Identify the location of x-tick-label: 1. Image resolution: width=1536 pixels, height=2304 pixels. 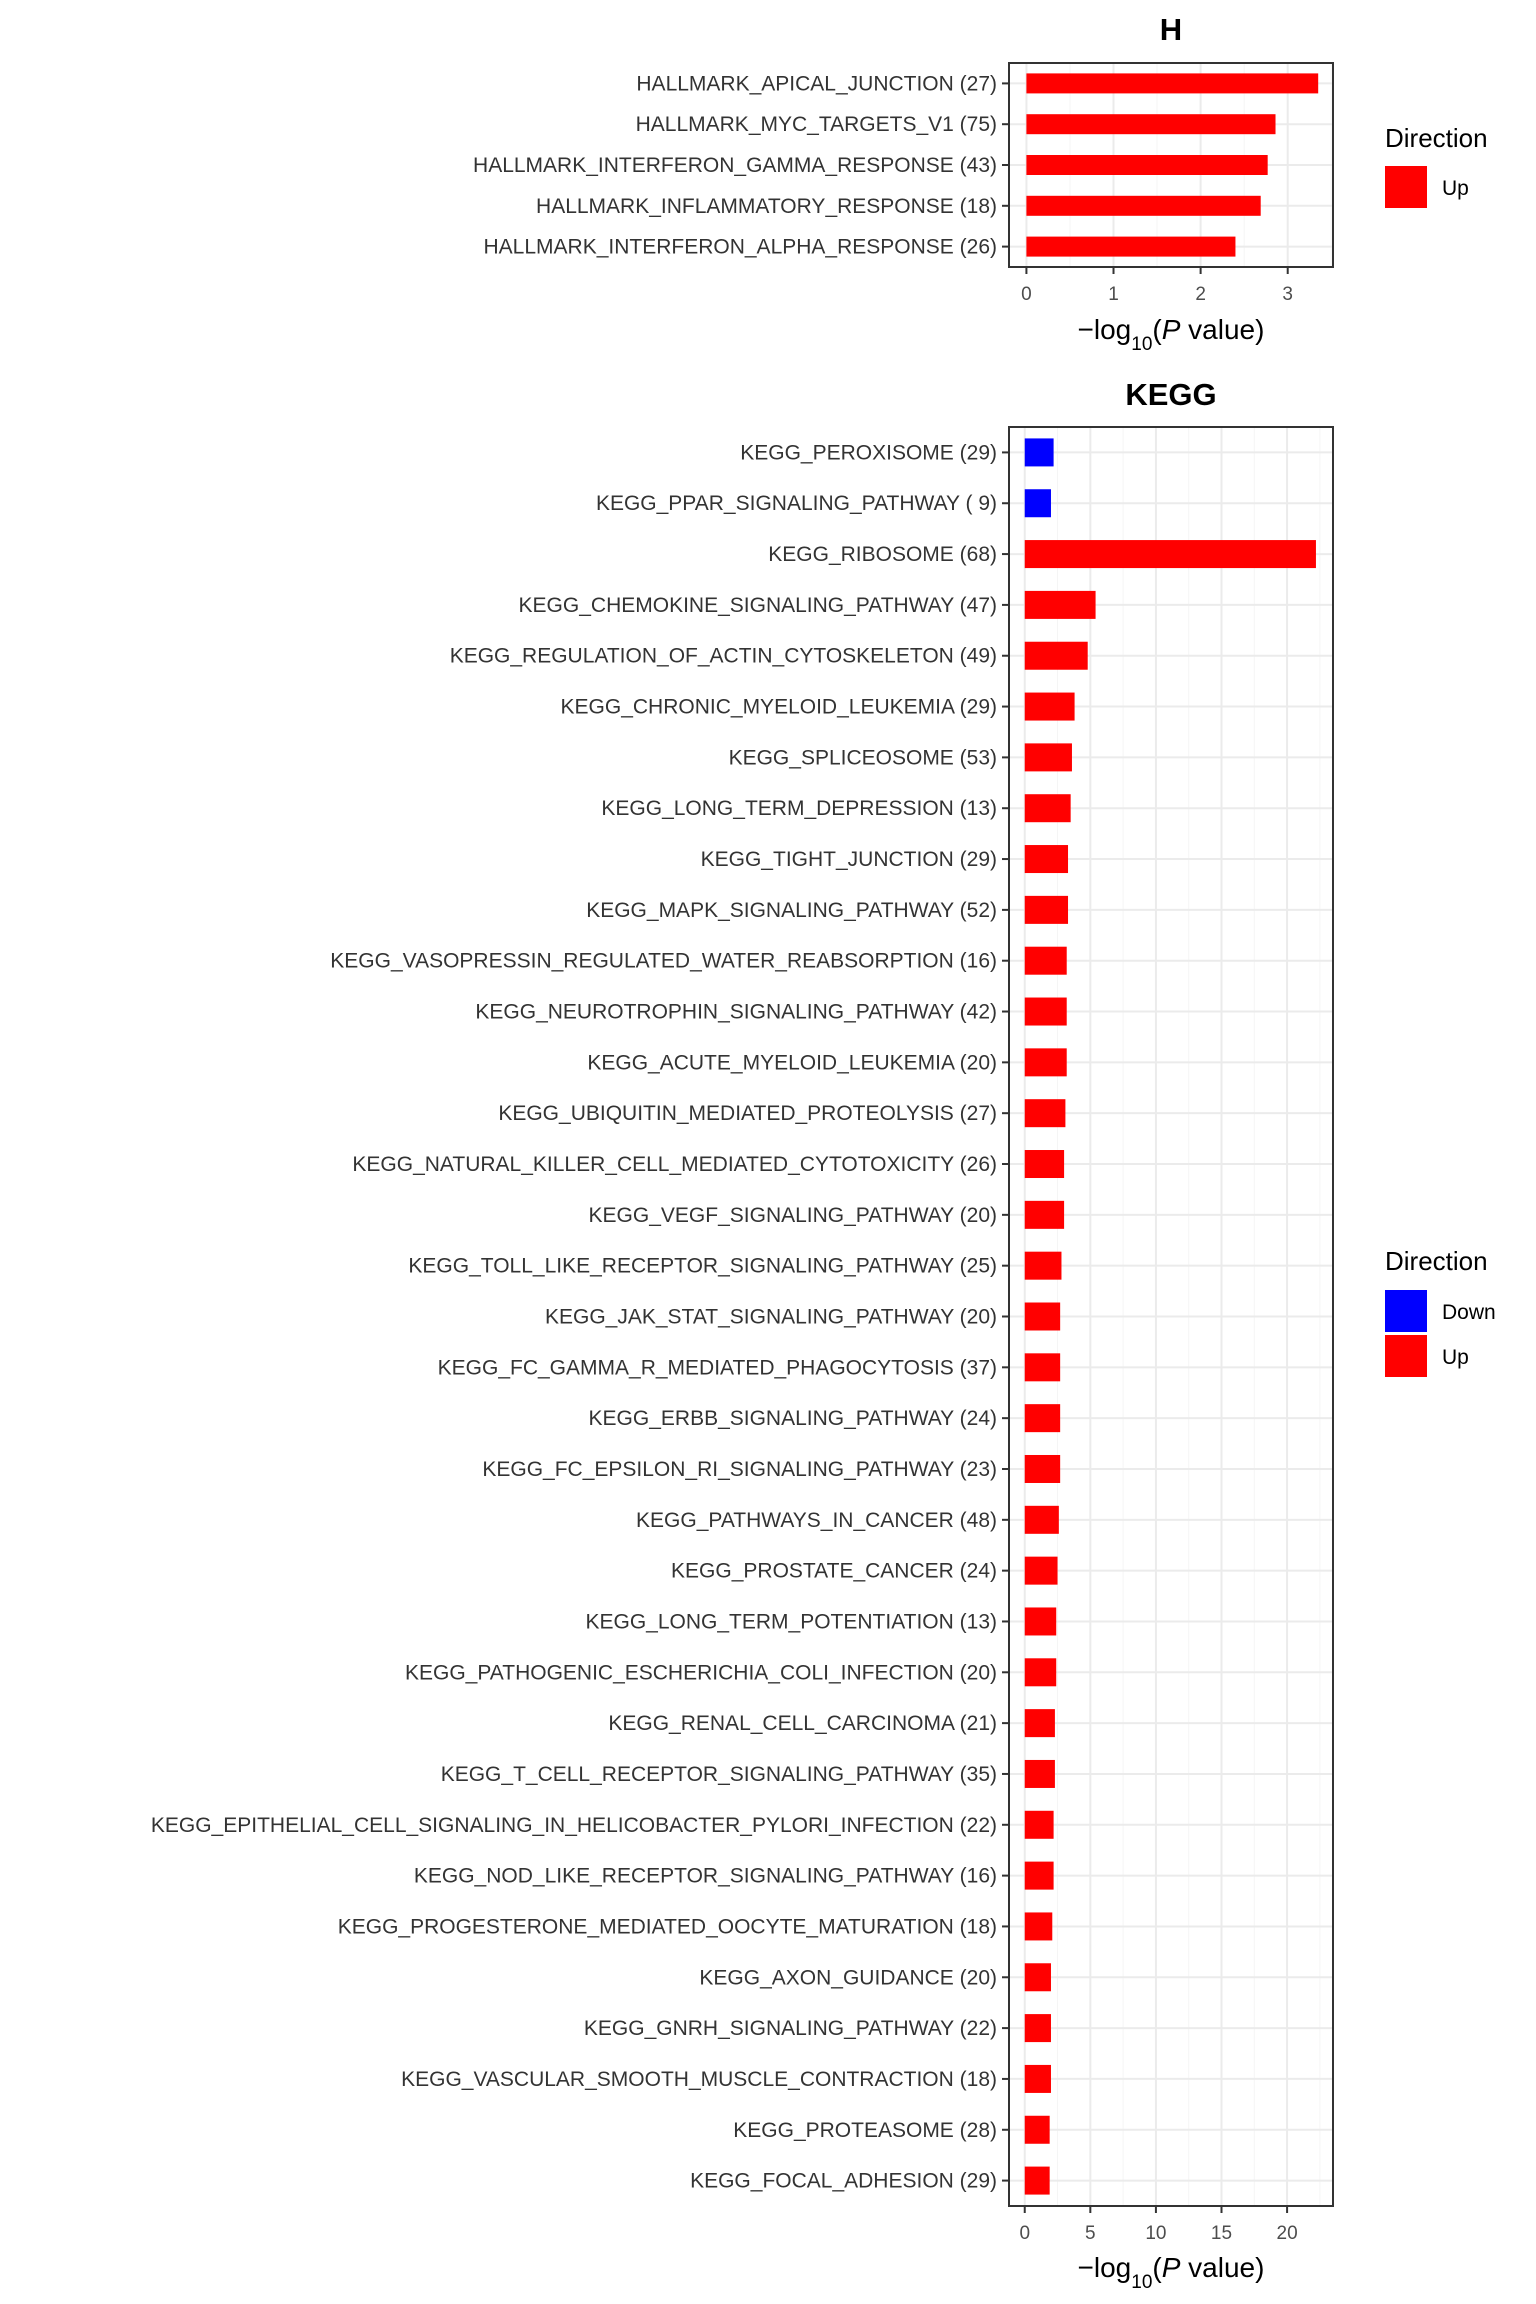
(1113, 294).